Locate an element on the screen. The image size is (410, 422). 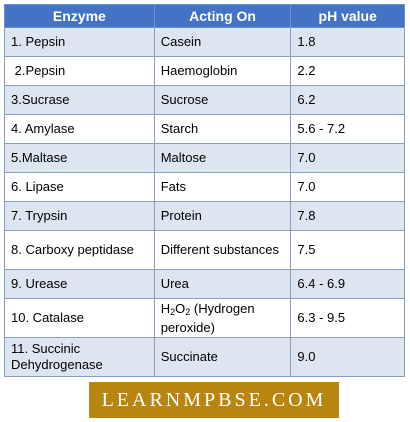
cell-acting-on: Fats is located at coordinates (222, 187).